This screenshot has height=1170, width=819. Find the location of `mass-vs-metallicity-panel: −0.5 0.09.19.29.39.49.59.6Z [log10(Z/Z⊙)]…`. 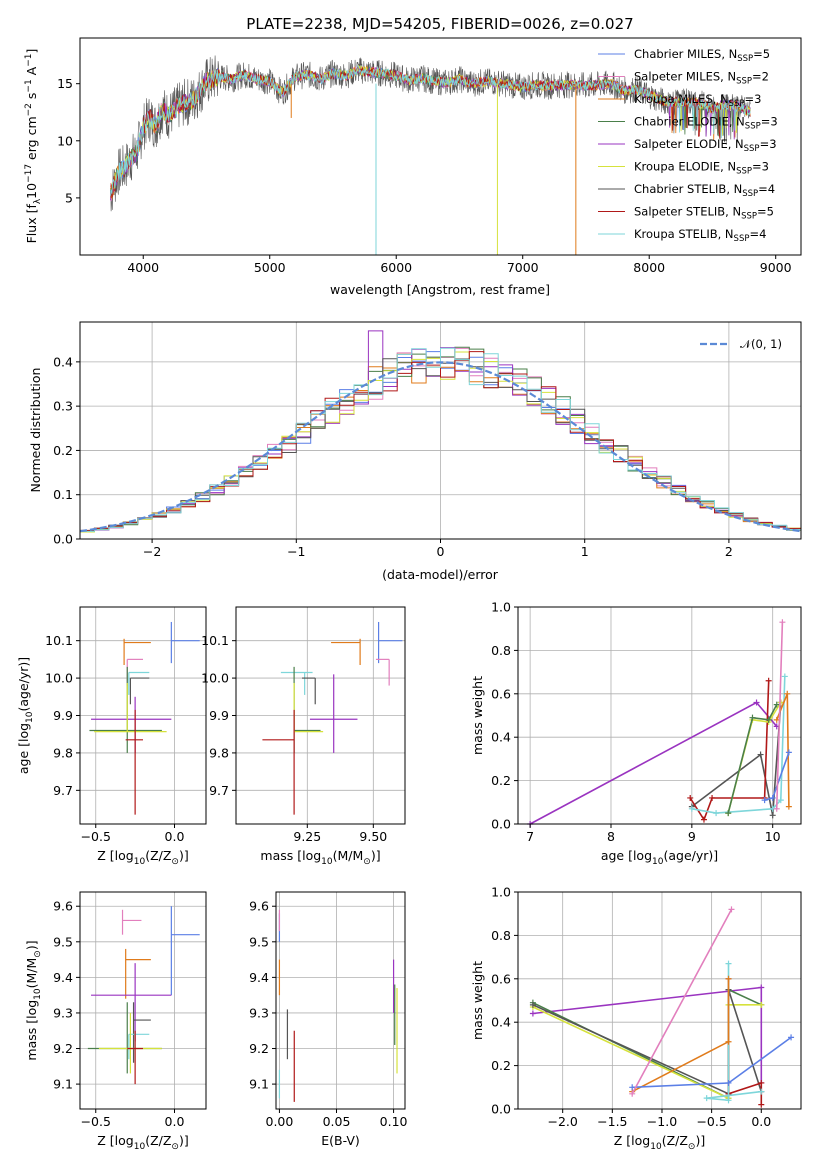

mass-vs-metallicity-panel: −0.5 0.09.19.29.39.49.59.6Z [log10(Z/Z⊙)]… is located at coordinates (115, 1021).